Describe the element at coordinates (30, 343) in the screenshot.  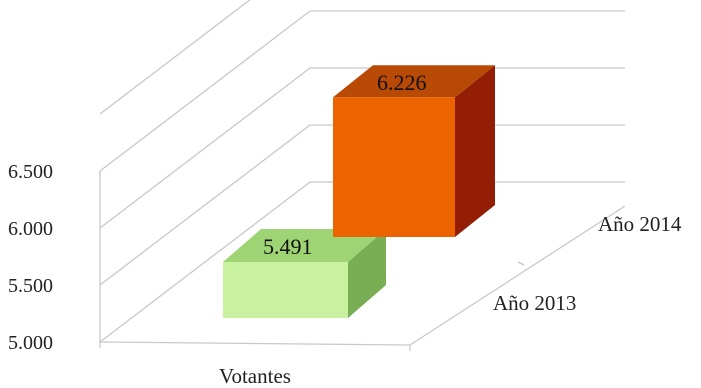
I see `y-tick-label: 5.000` at that location.